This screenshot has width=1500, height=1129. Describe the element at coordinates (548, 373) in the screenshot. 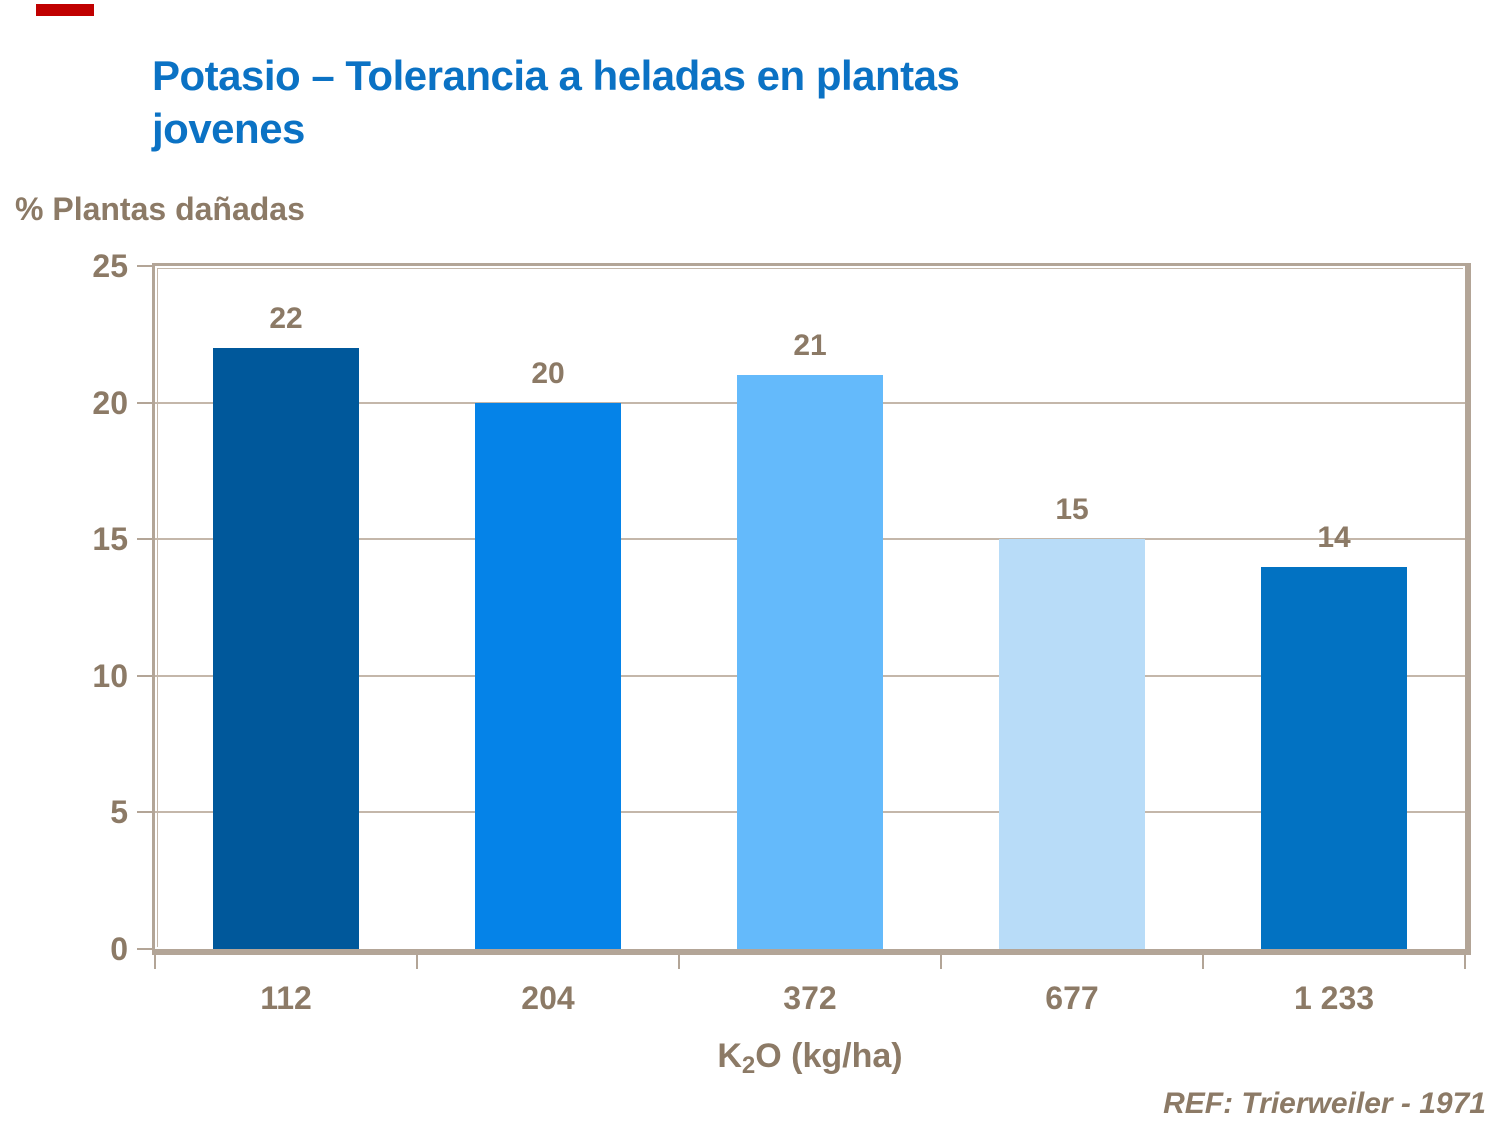

I see `bar-value-label: 20` at that location.